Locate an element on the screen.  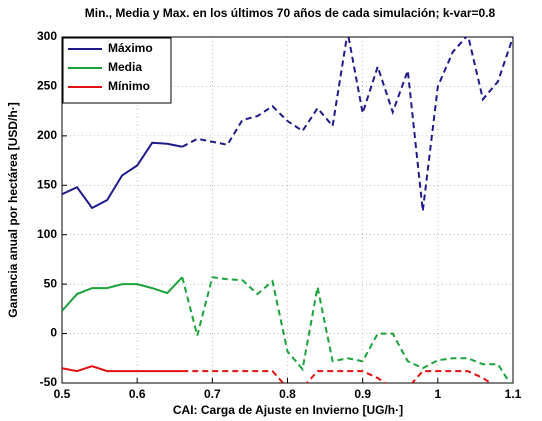
y-tick-label: 0 is located at coordinates (53, 333).